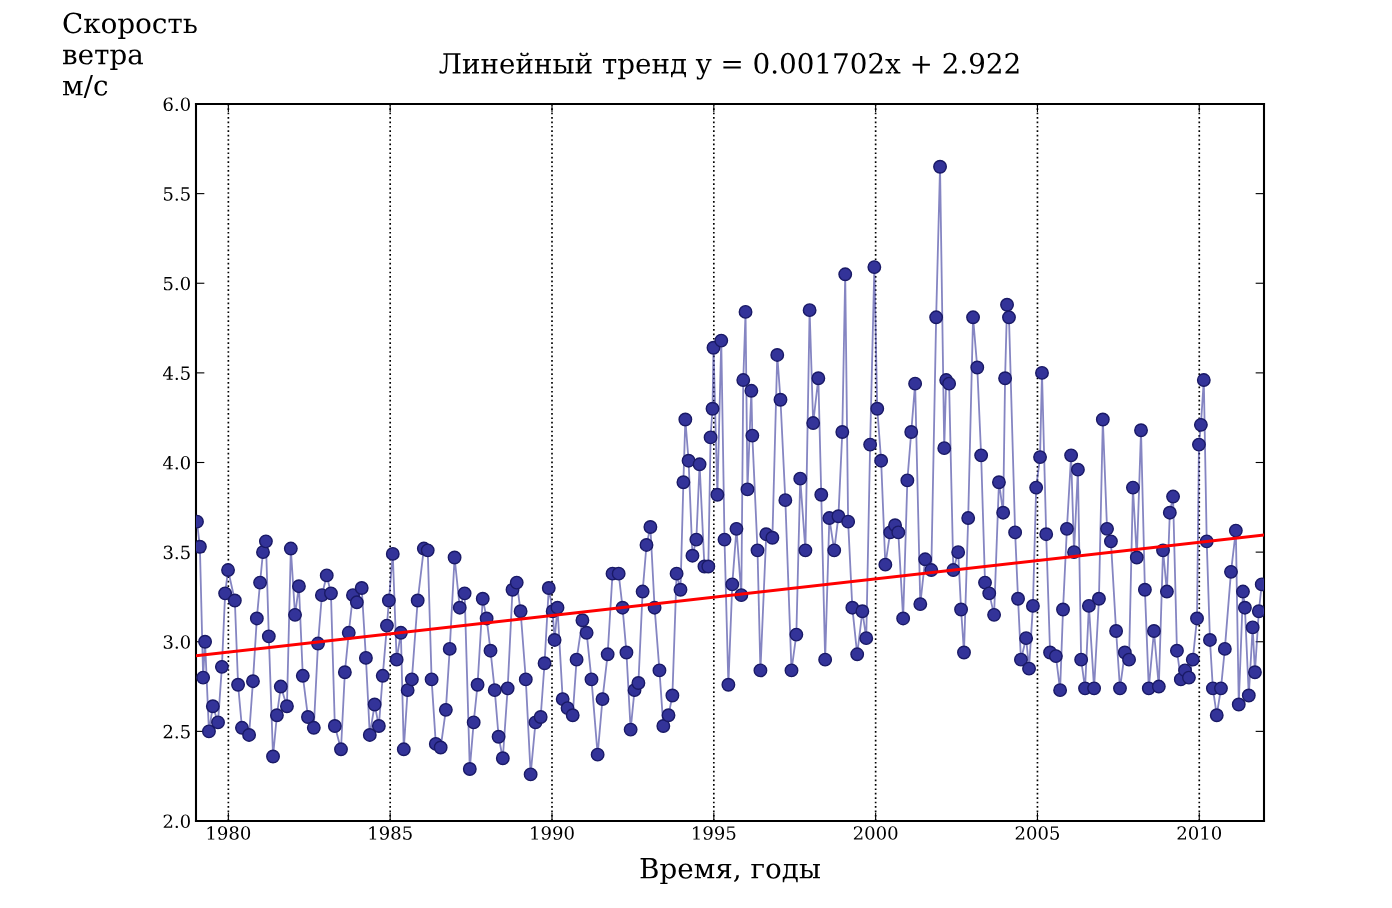  What do you see at coordinates (176, 731) in the screenshot?
I see `y-tick-label: 2.5` at bounding box center [176, 731].